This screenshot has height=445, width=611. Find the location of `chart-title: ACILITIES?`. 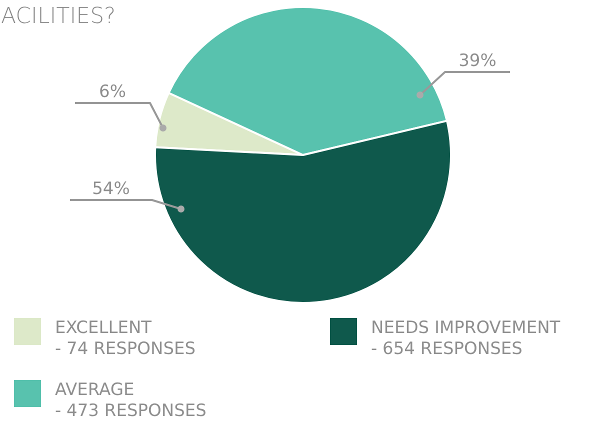

chart-title: ACILITIES? is located at coordinates (58, 16).